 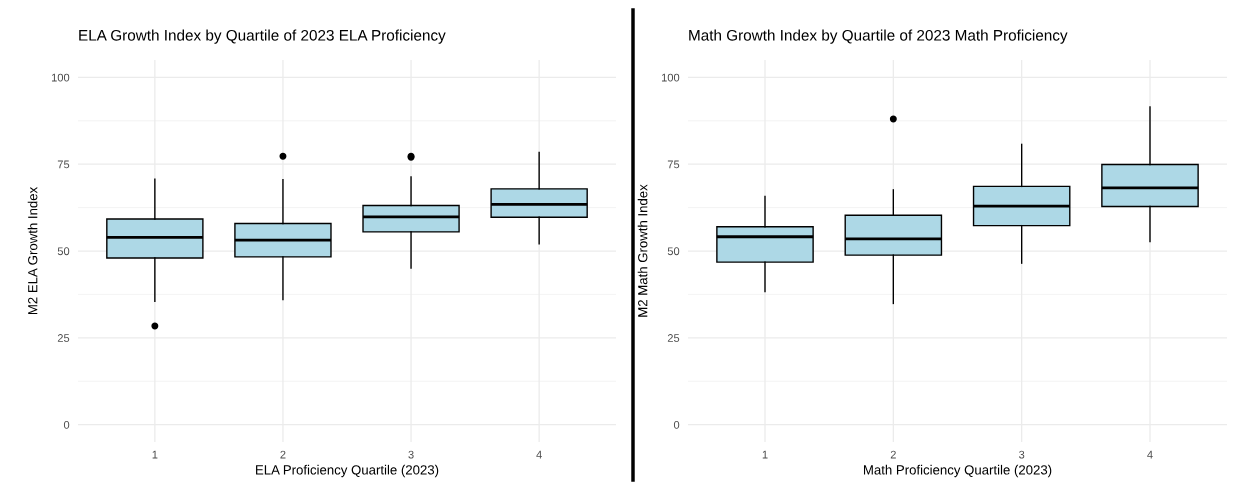 I want to click on y-axis-title: M2 ELA Growth Index, so click(x=32, y=250).